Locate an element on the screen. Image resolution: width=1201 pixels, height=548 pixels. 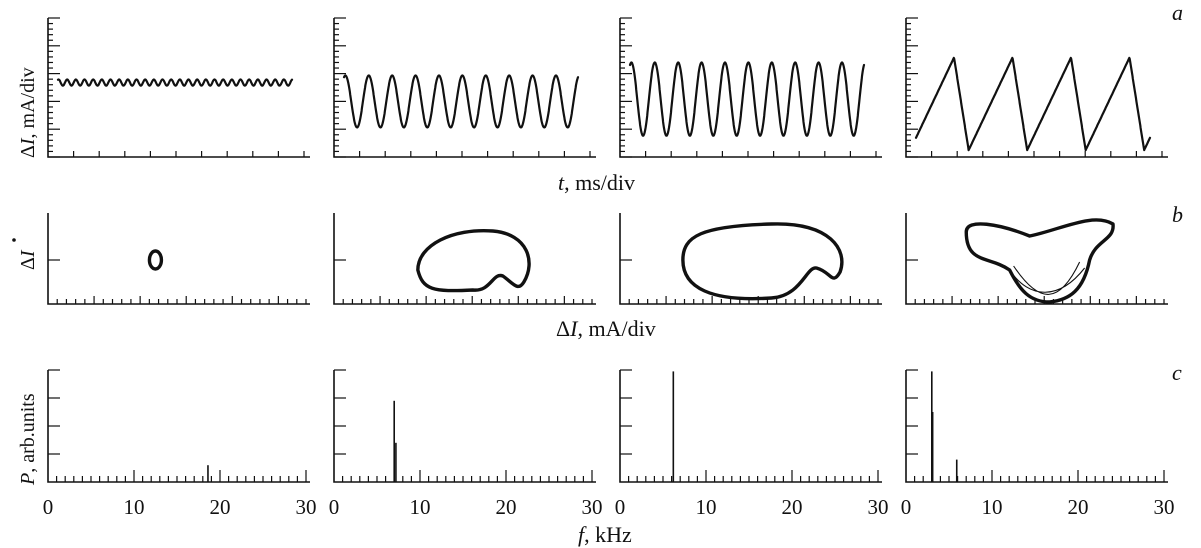
row-letter-b: b is located at coordinates (1177, 214).